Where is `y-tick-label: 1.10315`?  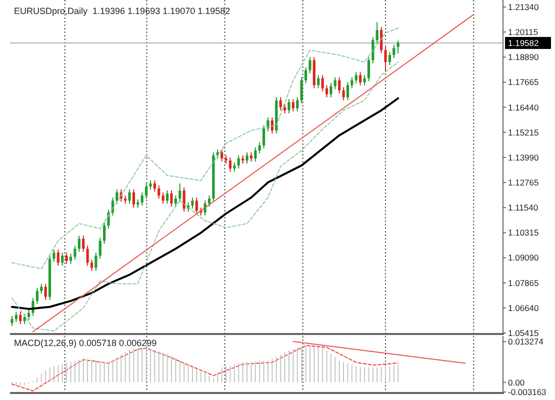 y-tick-label: 1.10315 is located at coordinates (523, 233).